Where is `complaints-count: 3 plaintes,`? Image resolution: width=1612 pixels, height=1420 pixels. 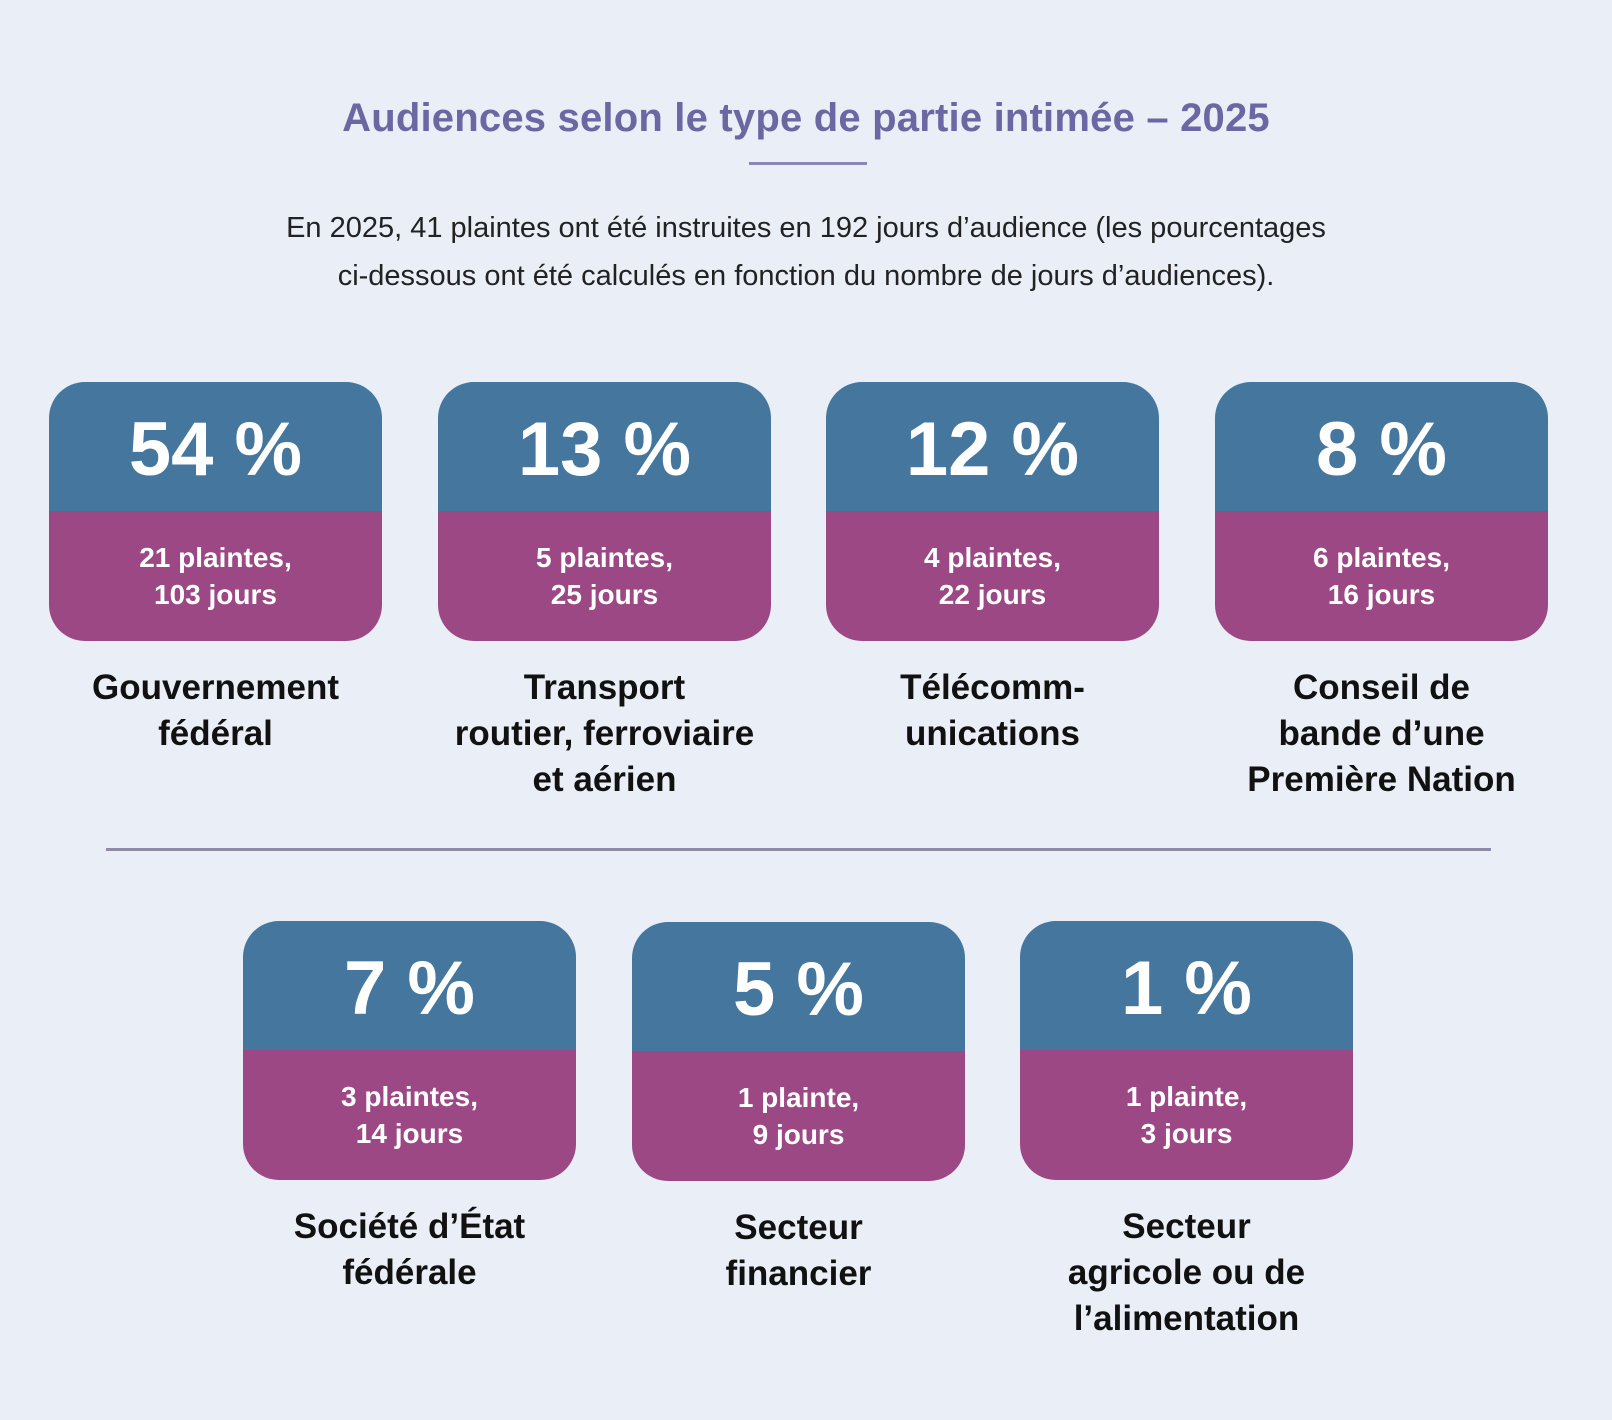
complaints-count: 3 plaintes, is located at coordinates (409, 1096).